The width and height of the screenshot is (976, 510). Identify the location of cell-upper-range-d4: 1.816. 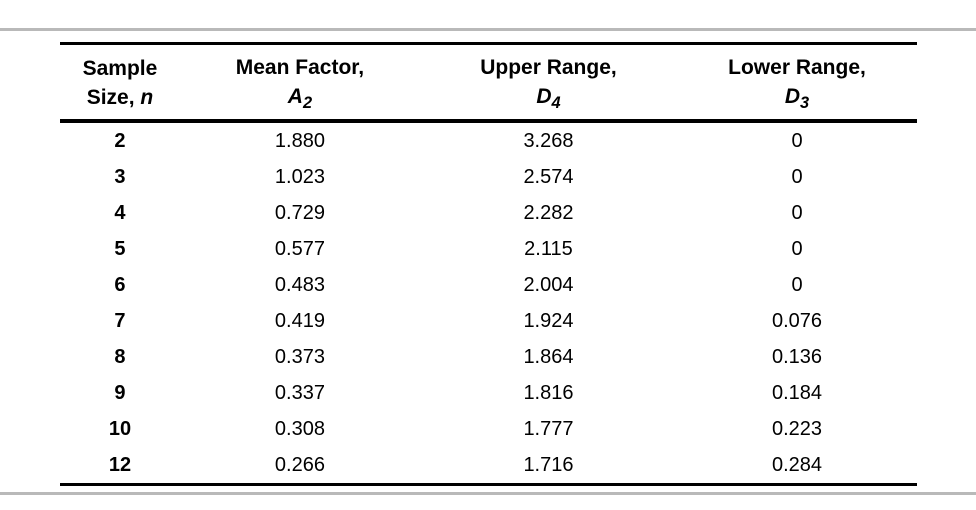
(548, 392).